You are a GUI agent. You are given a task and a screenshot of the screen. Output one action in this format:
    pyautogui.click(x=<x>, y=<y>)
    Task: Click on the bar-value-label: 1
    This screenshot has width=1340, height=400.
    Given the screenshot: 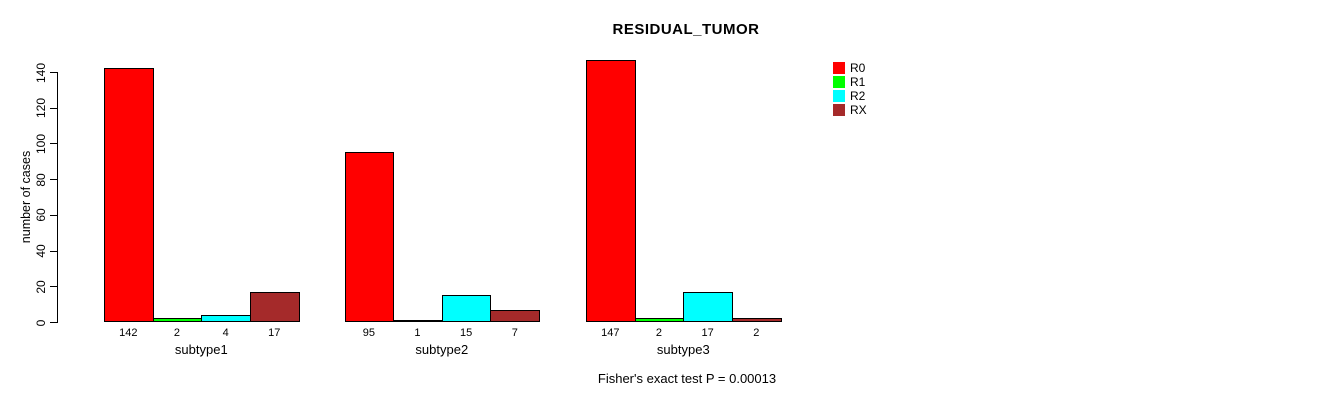 What is the action you would take?
    pyautogui.click(x=417, y=333)
    